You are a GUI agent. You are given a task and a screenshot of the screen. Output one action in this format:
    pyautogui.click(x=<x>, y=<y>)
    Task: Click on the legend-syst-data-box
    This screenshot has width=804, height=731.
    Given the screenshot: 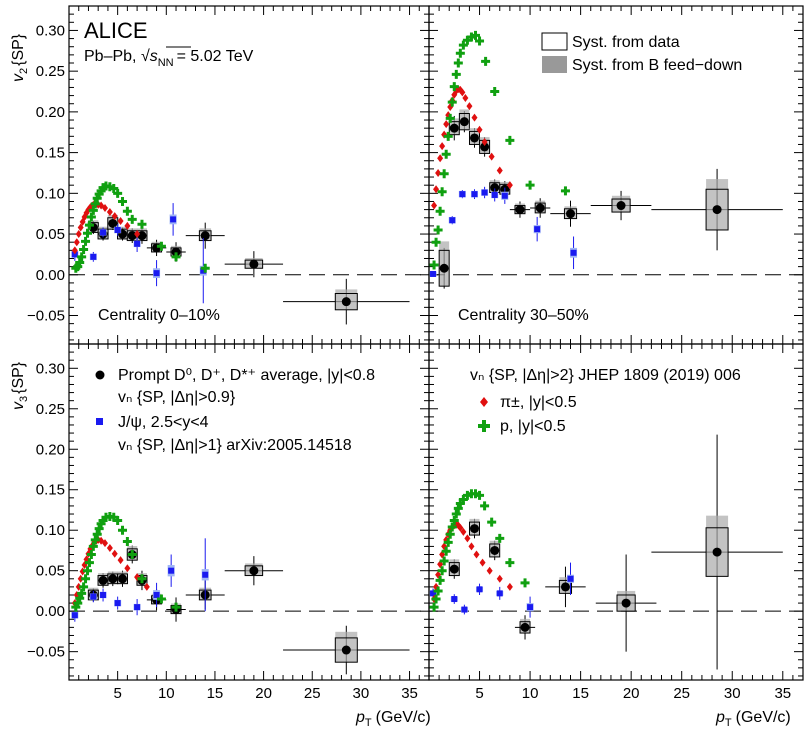 What is the action you would take?
    pyautogui.click(x=554, y=41)
    